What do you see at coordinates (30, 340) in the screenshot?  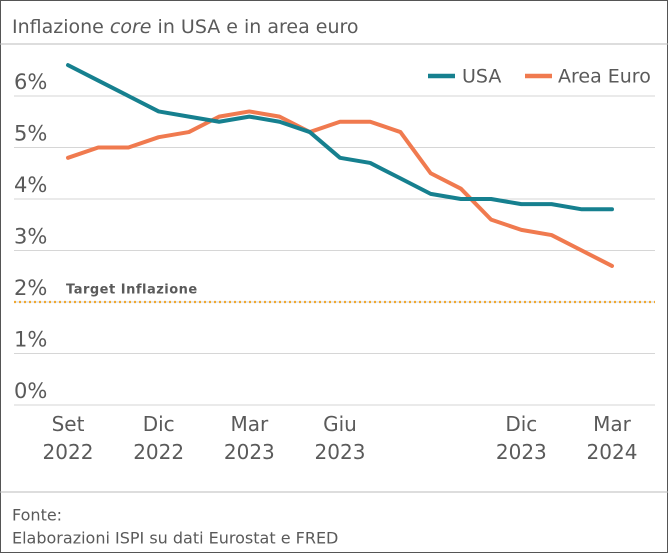 I see `y-tick-label: 1%` at bounding box center [30, 340].